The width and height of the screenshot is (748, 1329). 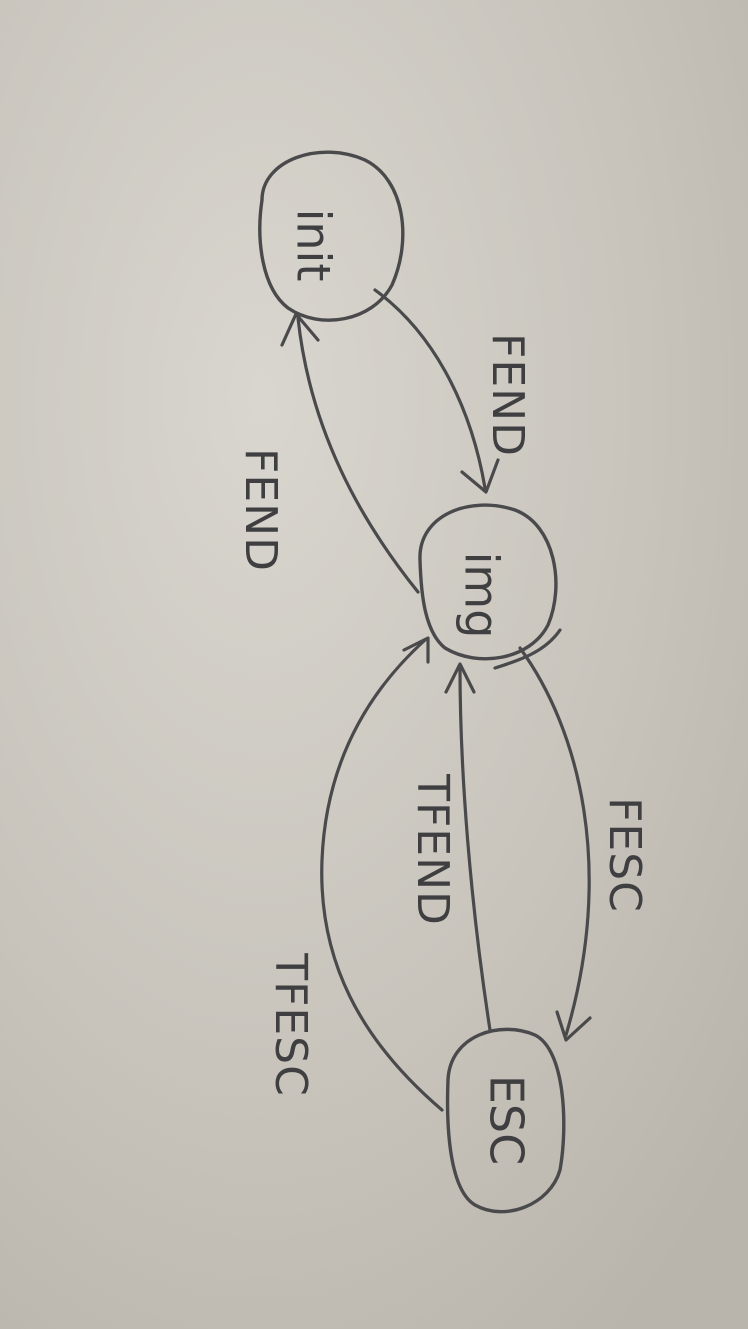 What do you see at coordinates (460, 678) in the screenshot?
I see `edge-esc-to-img-tfend-arrowhead` at bounding box center [460, 678].